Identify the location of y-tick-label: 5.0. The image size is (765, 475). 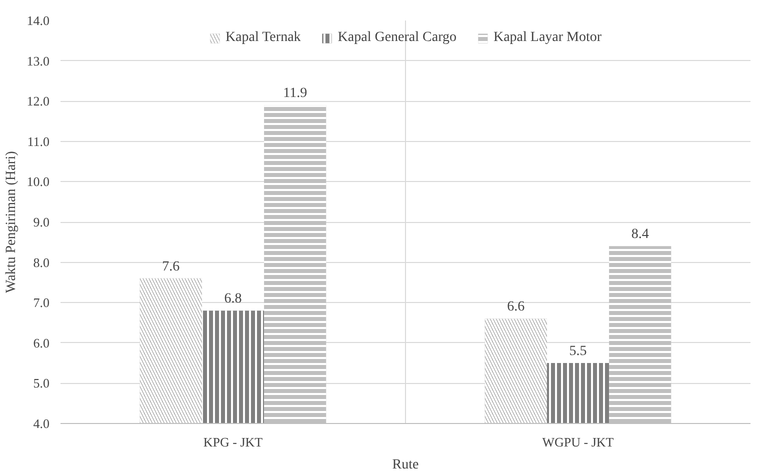
(41, 383).